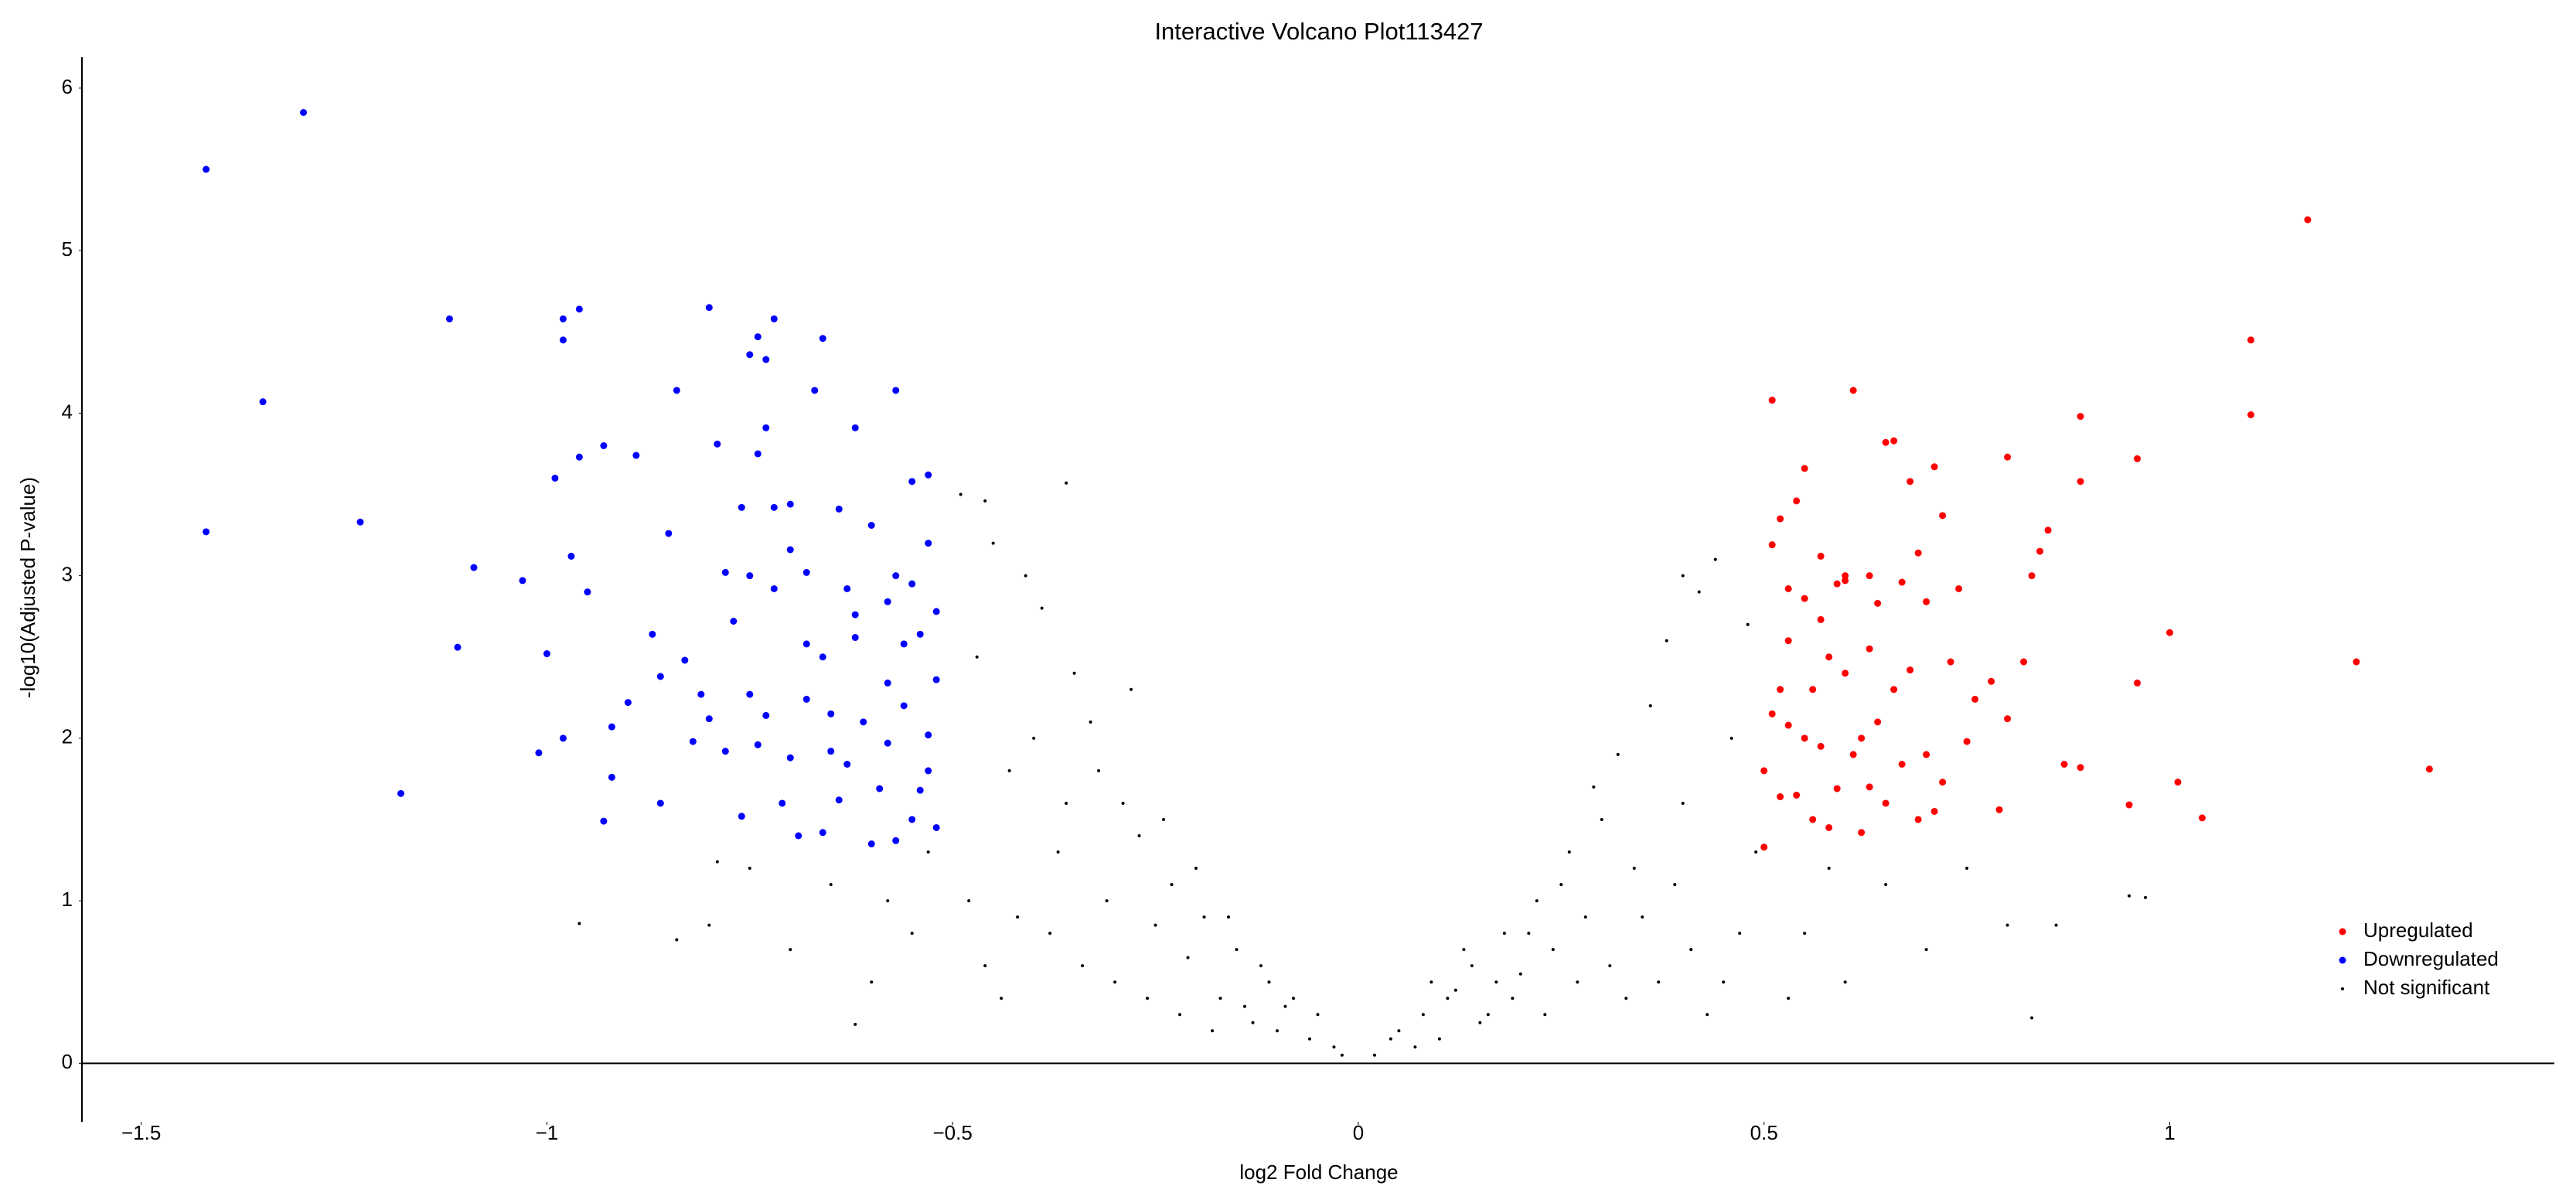 The width and height of the screenshot is (2576, 1203). I want to click on x-tick-label: 0, so click(1358, 1132).